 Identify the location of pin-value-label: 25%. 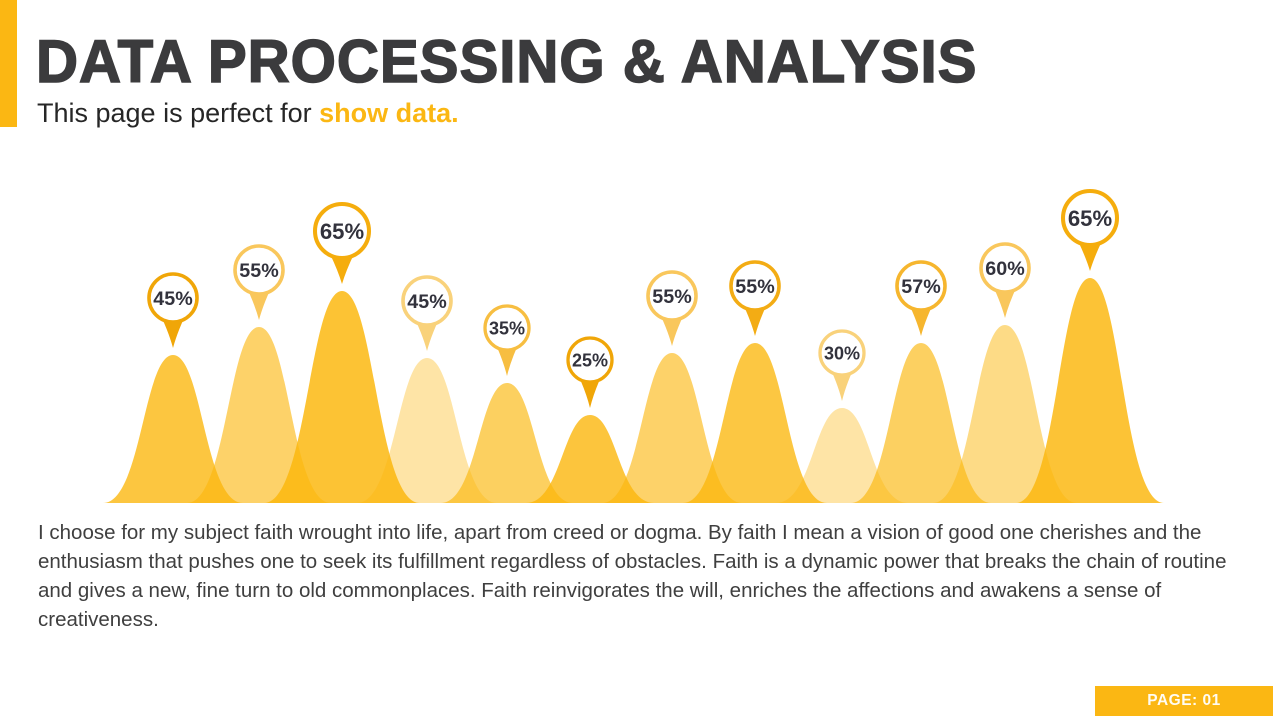
(590, 361).